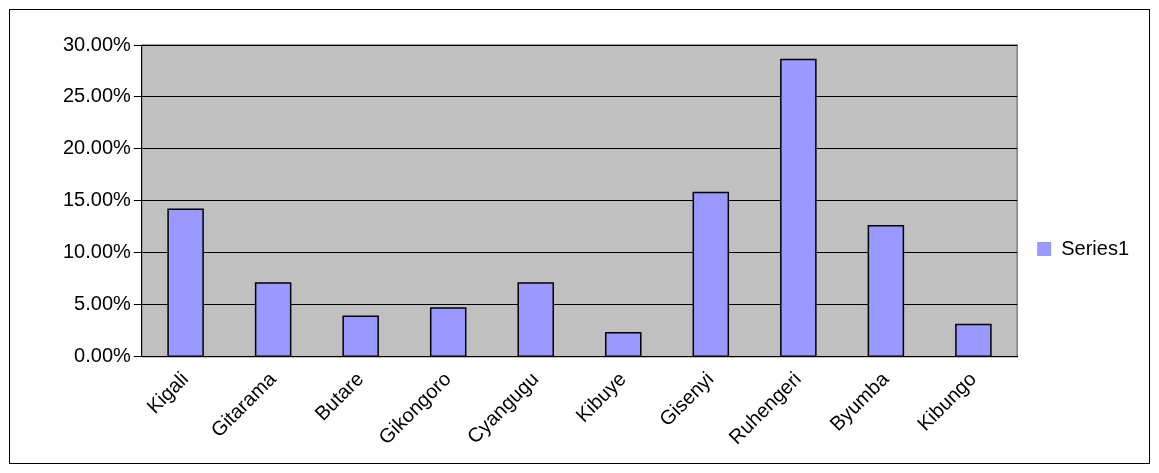 The height and width of the screenshot is (473, 1159). I want to click on y-tick-label: 10.00%, so click(97, 251).